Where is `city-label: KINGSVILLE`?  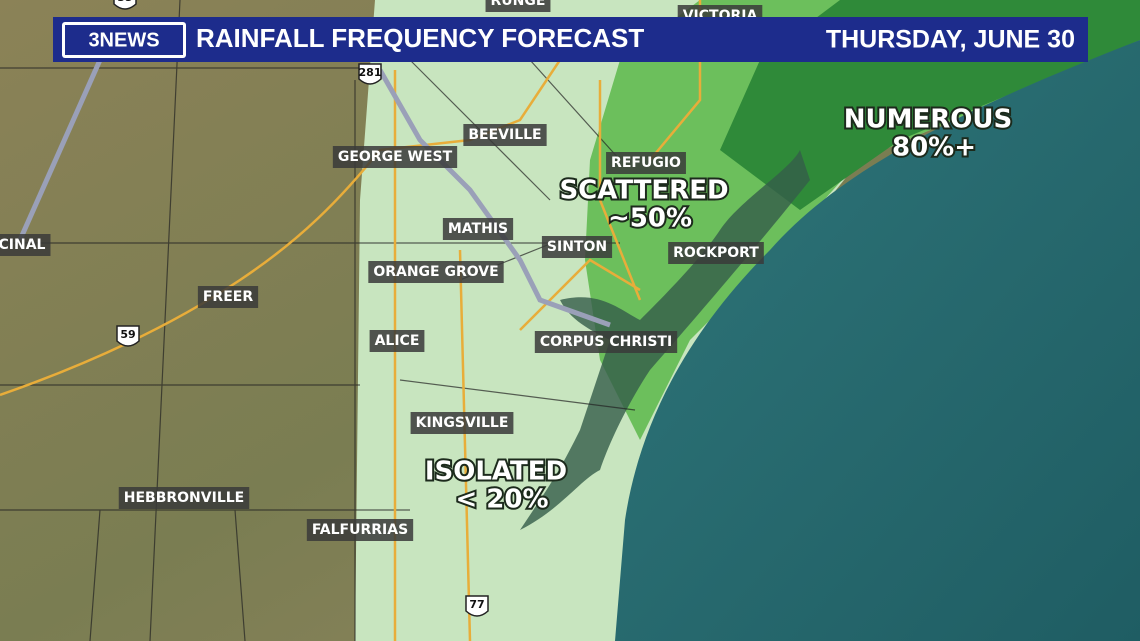
city-label: KINGSVILLE is located at coordinates (462, 423).